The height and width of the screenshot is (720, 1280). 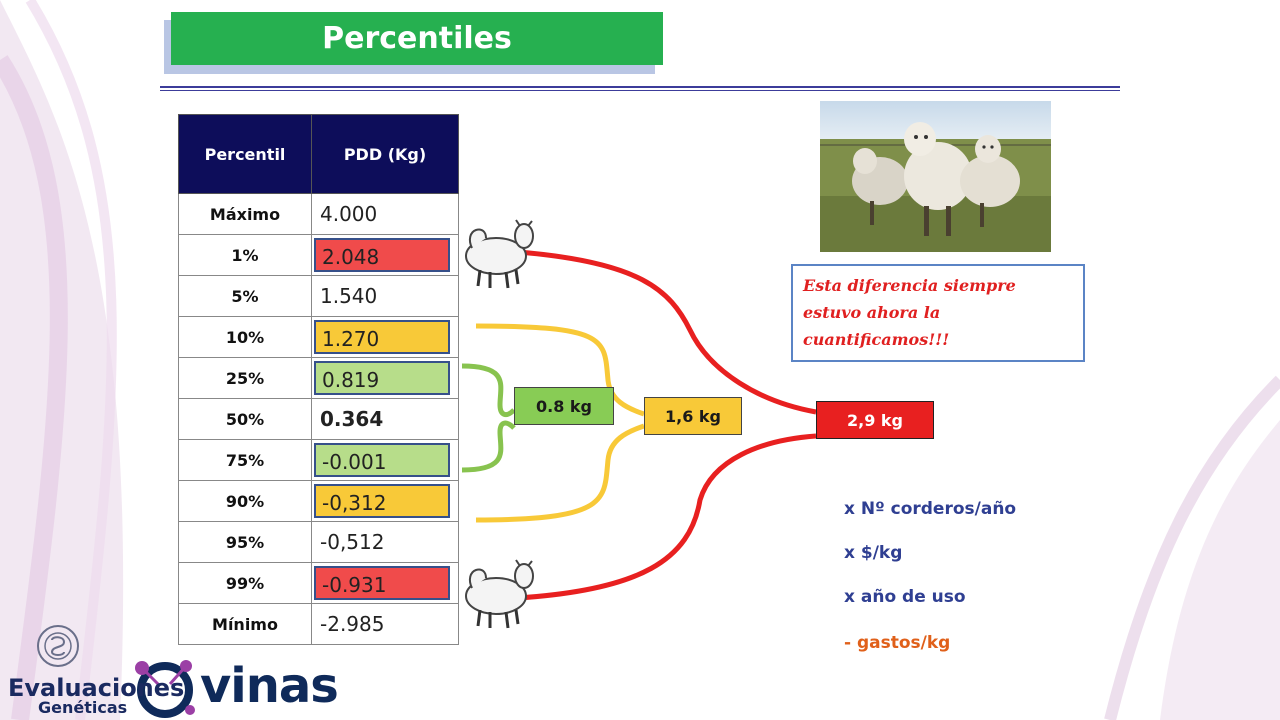 I want to click on row-value: -0.931, so click(x=385, y=583).